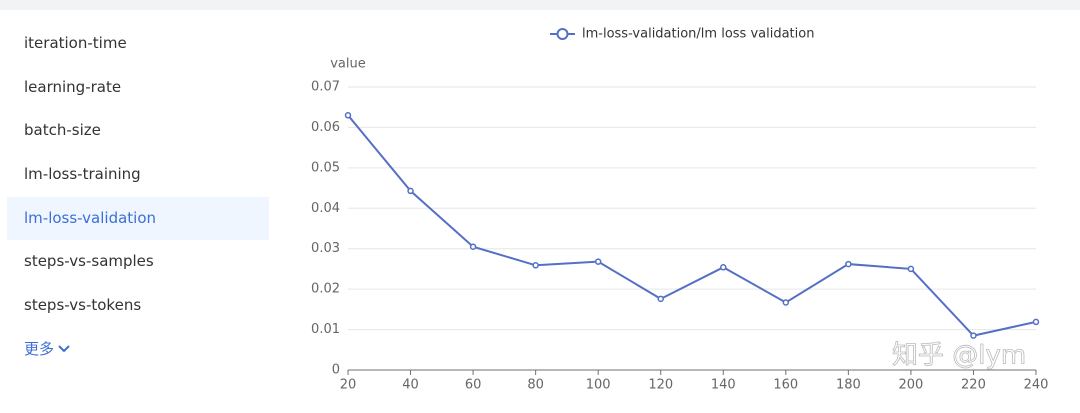 The image size is (1080, 413). Describe the element at coordinates (348, 64) in the screenshot. I see `y-axis-label: value` at that location.